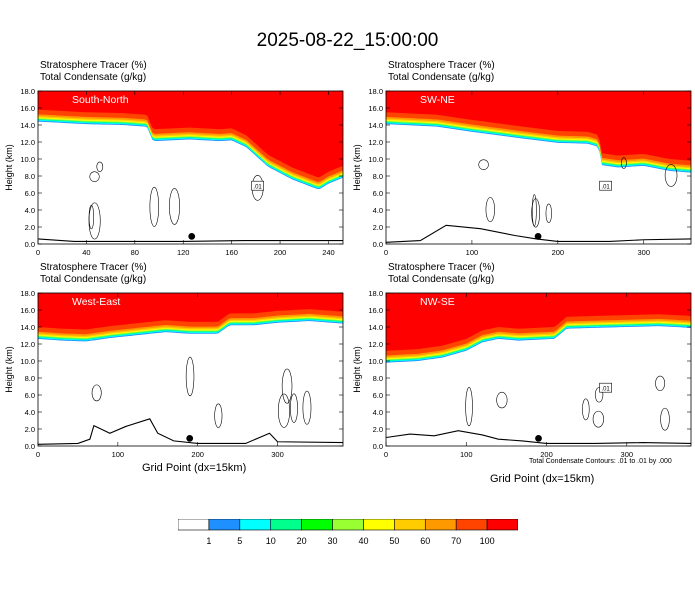 This screenshot has width=695, height=612. What do you see at coordinates (542, 479) in the screenshot?
I see `x-axis-label-right: Grid Point (dx=15km)` at bounding box center [542, 479].